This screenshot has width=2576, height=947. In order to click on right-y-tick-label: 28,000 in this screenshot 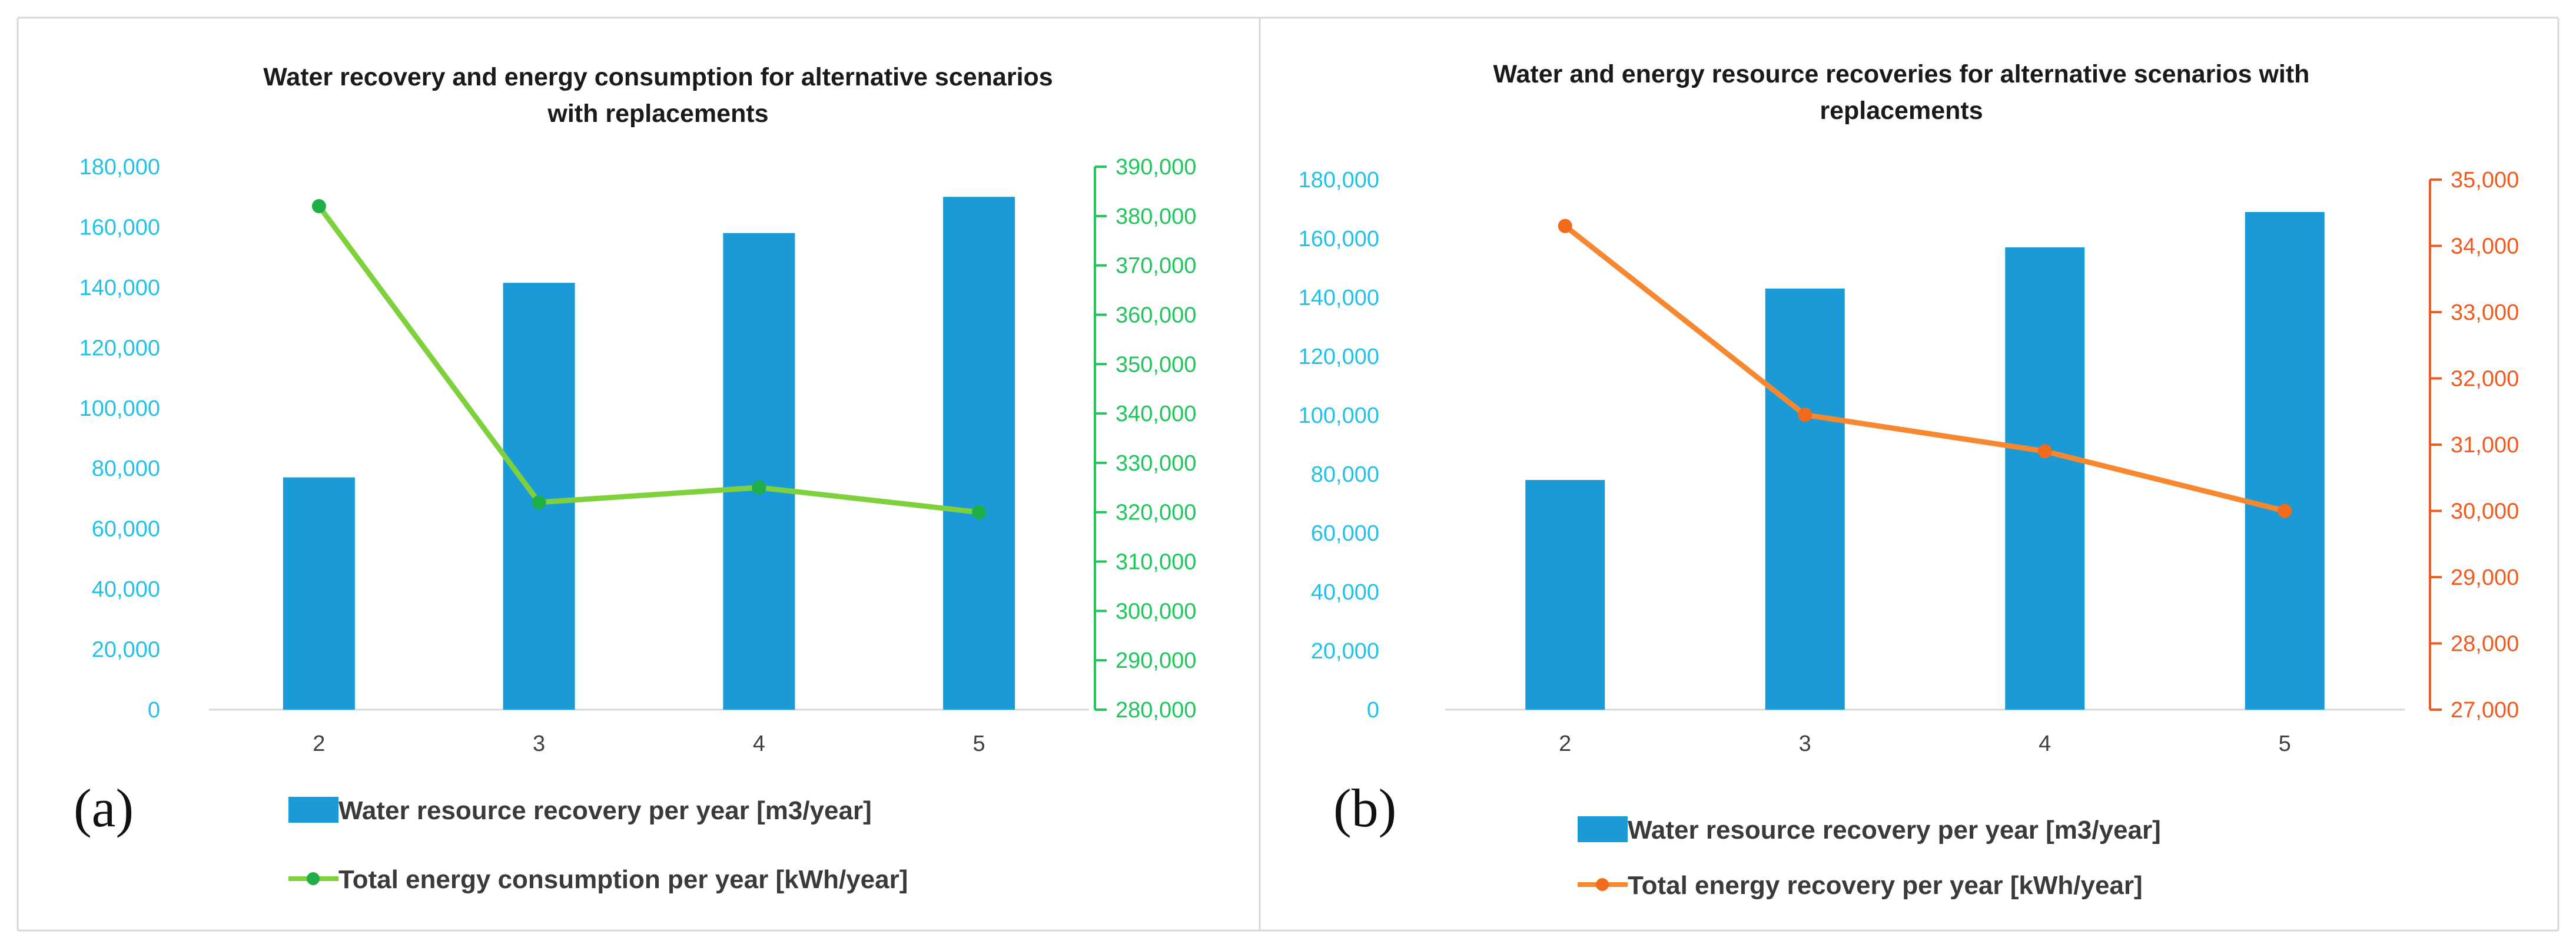, I will do `click(2485, 645)`.